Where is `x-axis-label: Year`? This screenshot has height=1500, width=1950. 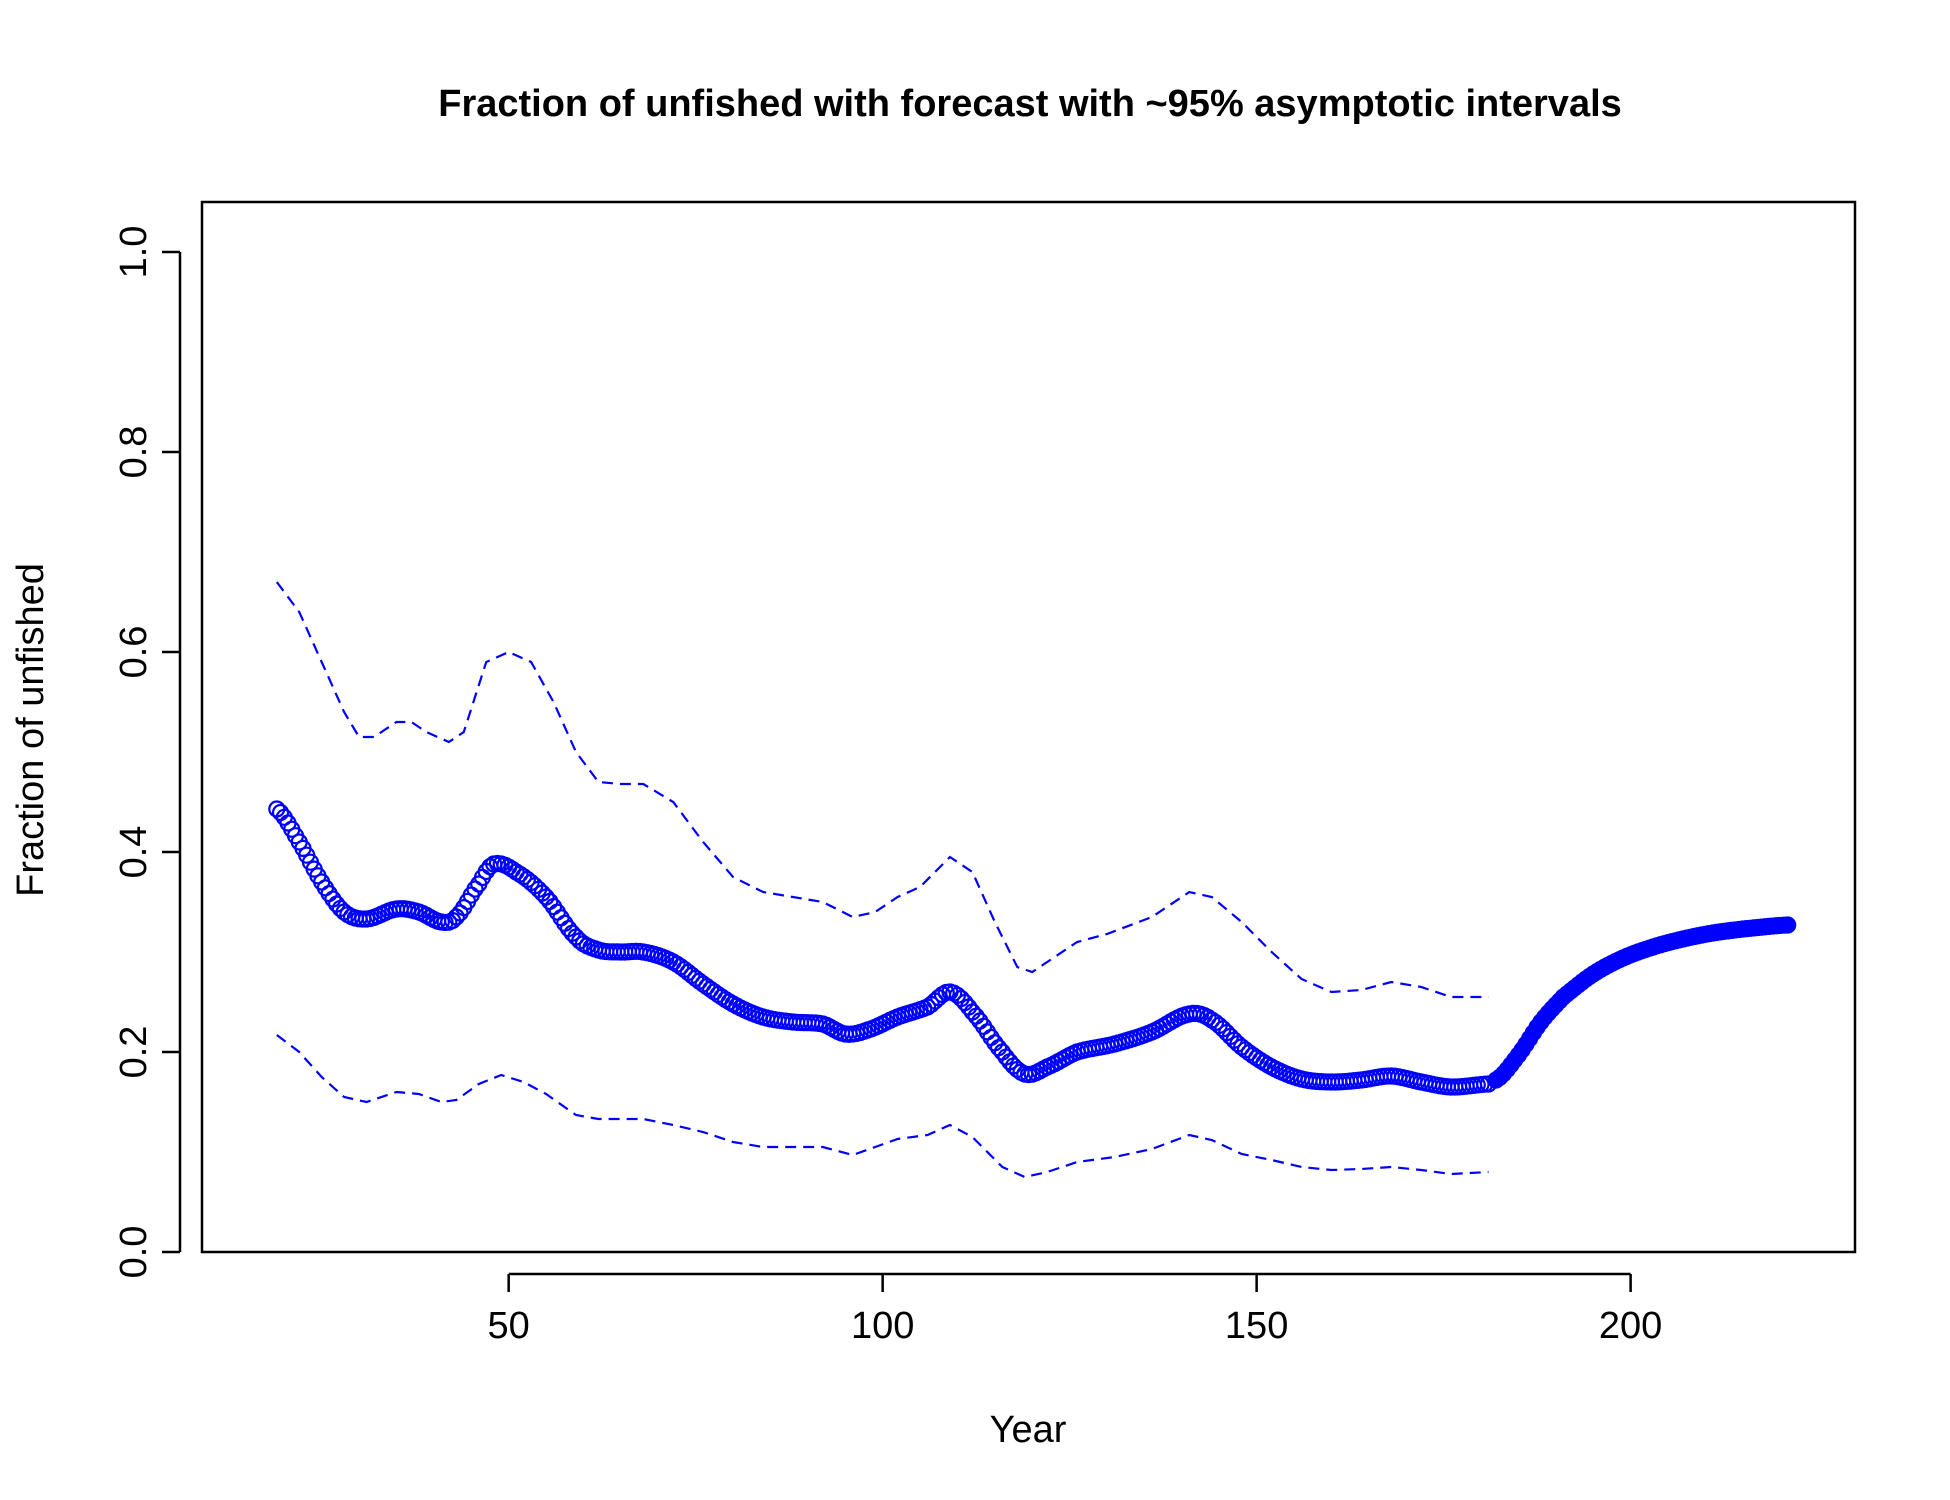
x-axis-label: Year is located at coordinates (1028, 1430).